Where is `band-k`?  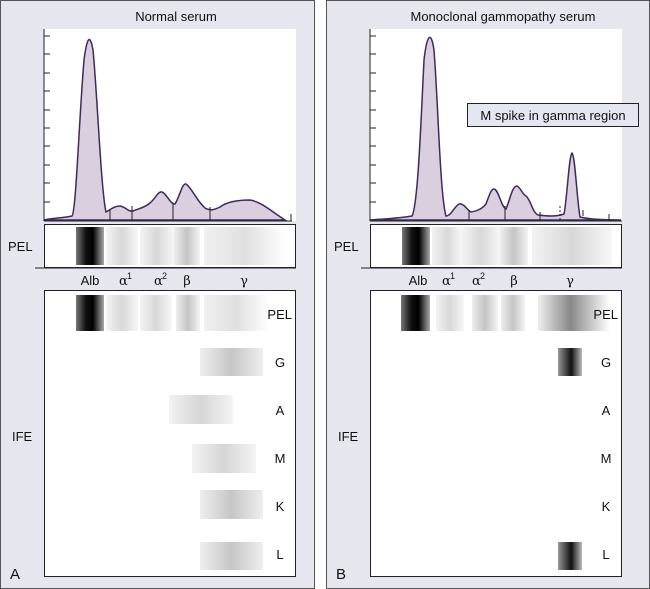
band-k is located at coordinates (231, 504).